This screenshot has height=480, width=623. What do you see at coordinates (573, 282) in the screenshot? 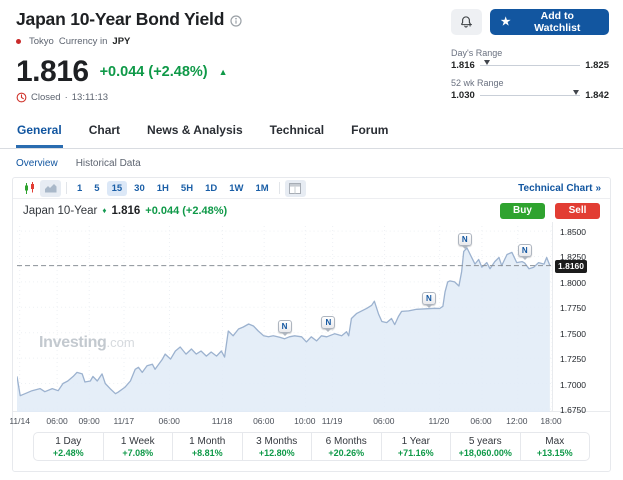
I see `y-axis-tick: 1.8000` at bounding box center [573, 282].